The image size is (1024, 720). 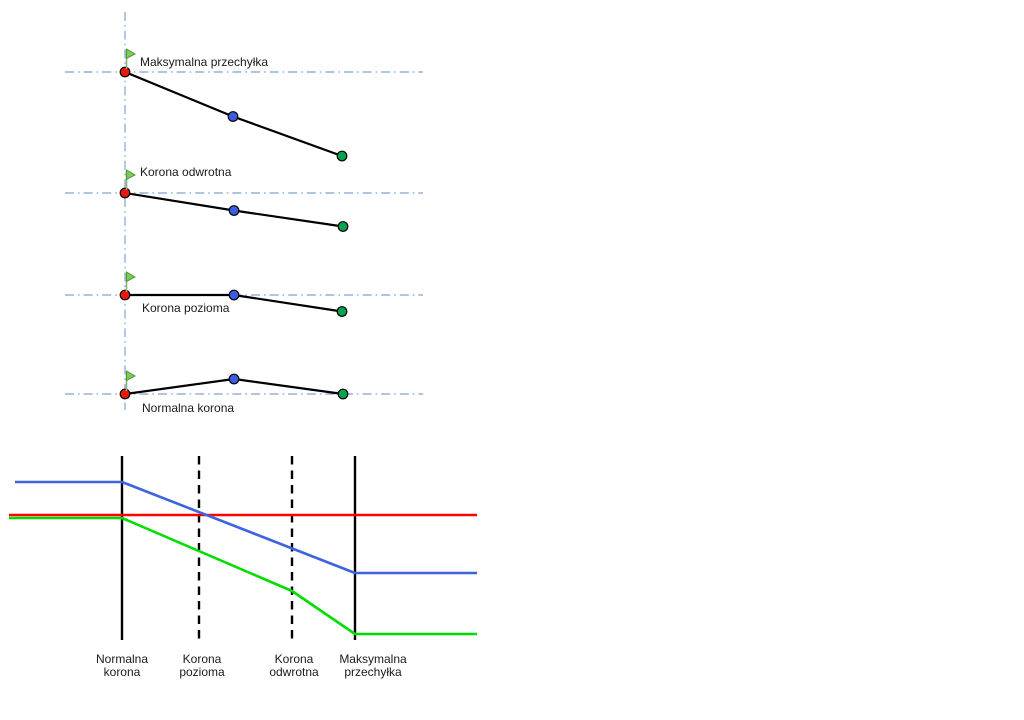 I want to click on green-point-maksymalna-przechylka, so click(x=342, y=156).